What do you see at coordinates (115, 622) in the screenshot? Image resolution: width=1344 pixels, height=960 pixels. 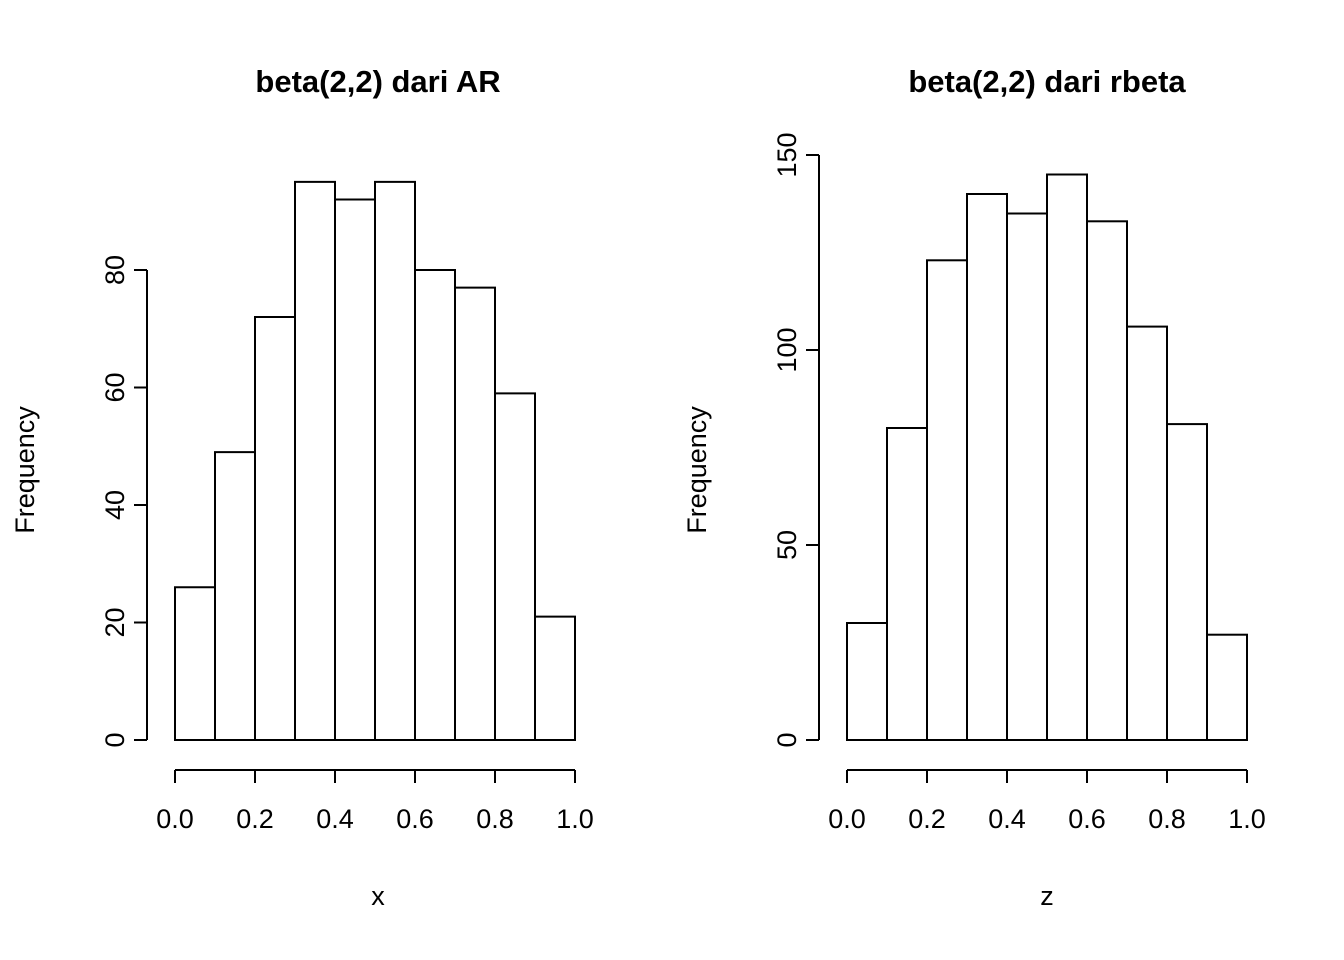 I see `y-tick-label: 20` at bounding box center [115, 622].